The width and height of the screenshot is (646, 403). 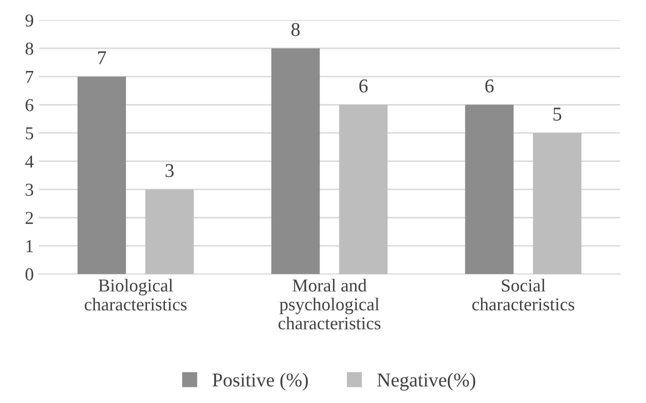 What do you see at coordinates (426, 381) in the screenshot?
I see `legend-label: Negative(%)` at bounding box center [426, 381].